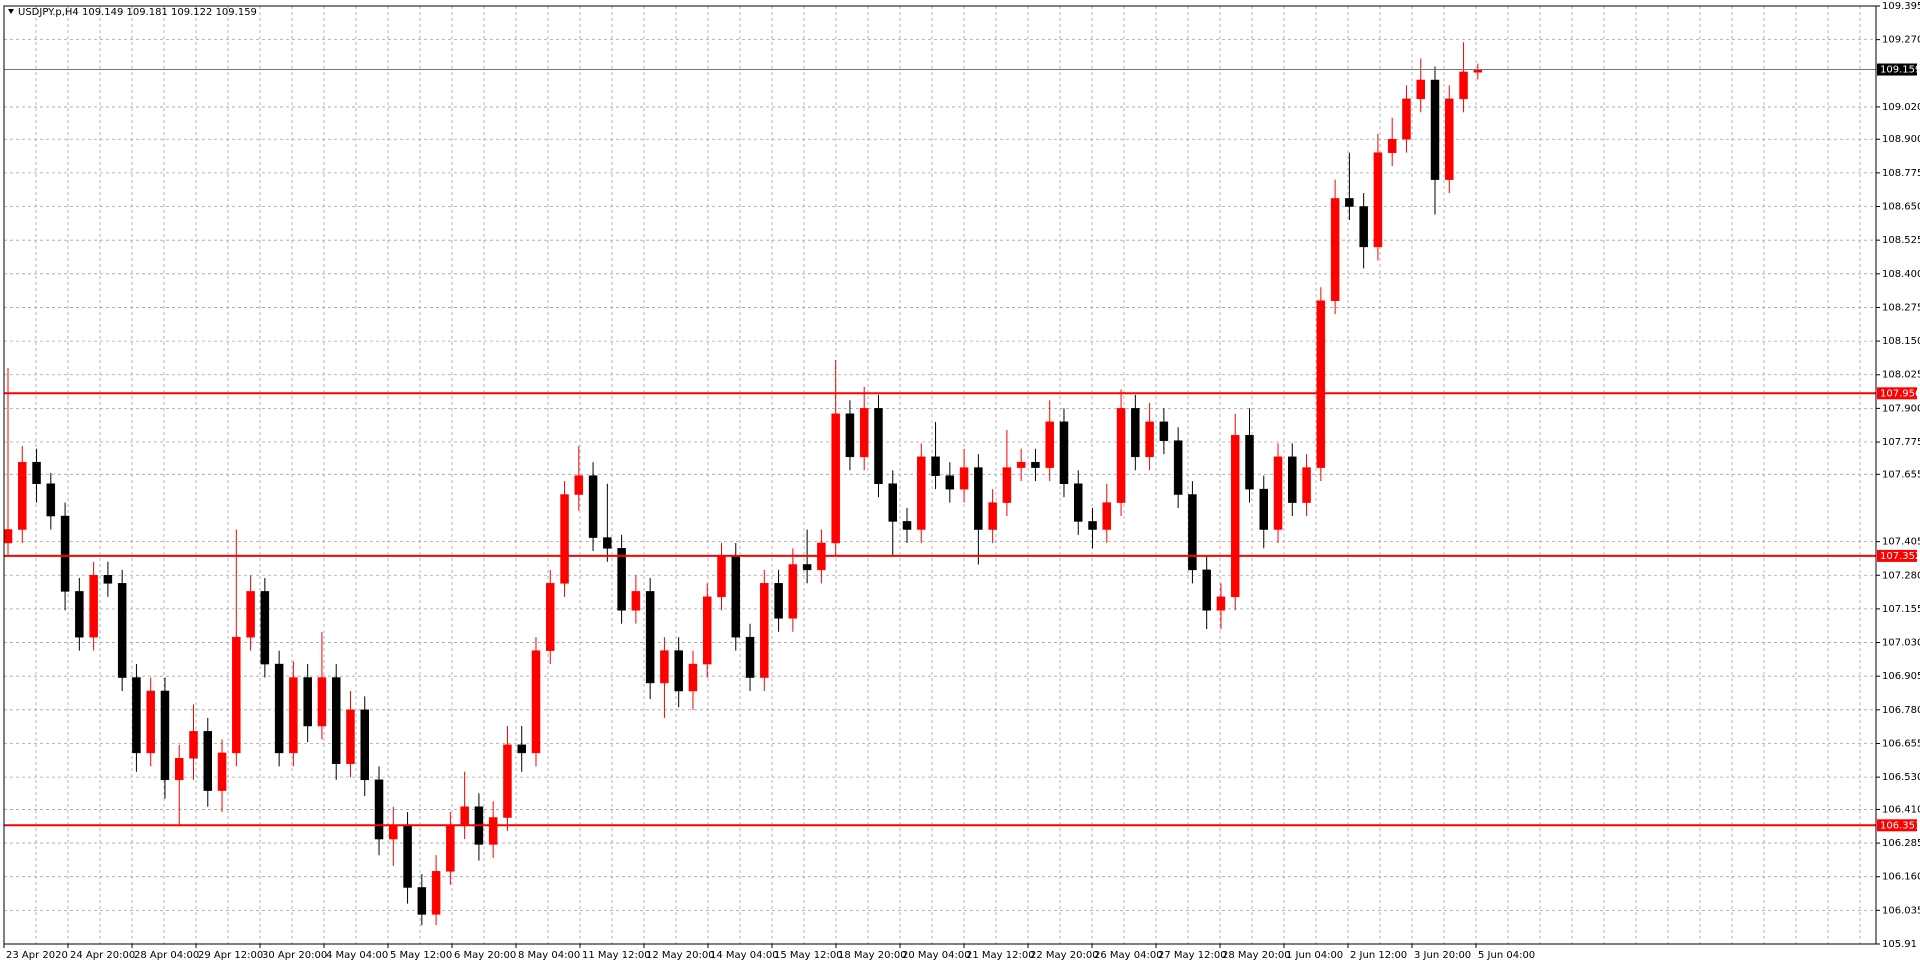 This screenshot has width=1920, height=968. What do you see at coordinates (680, 955) in the screenshot?
I see `x-tick-label: 12 May 20:00` at bounding box center [680, 955].